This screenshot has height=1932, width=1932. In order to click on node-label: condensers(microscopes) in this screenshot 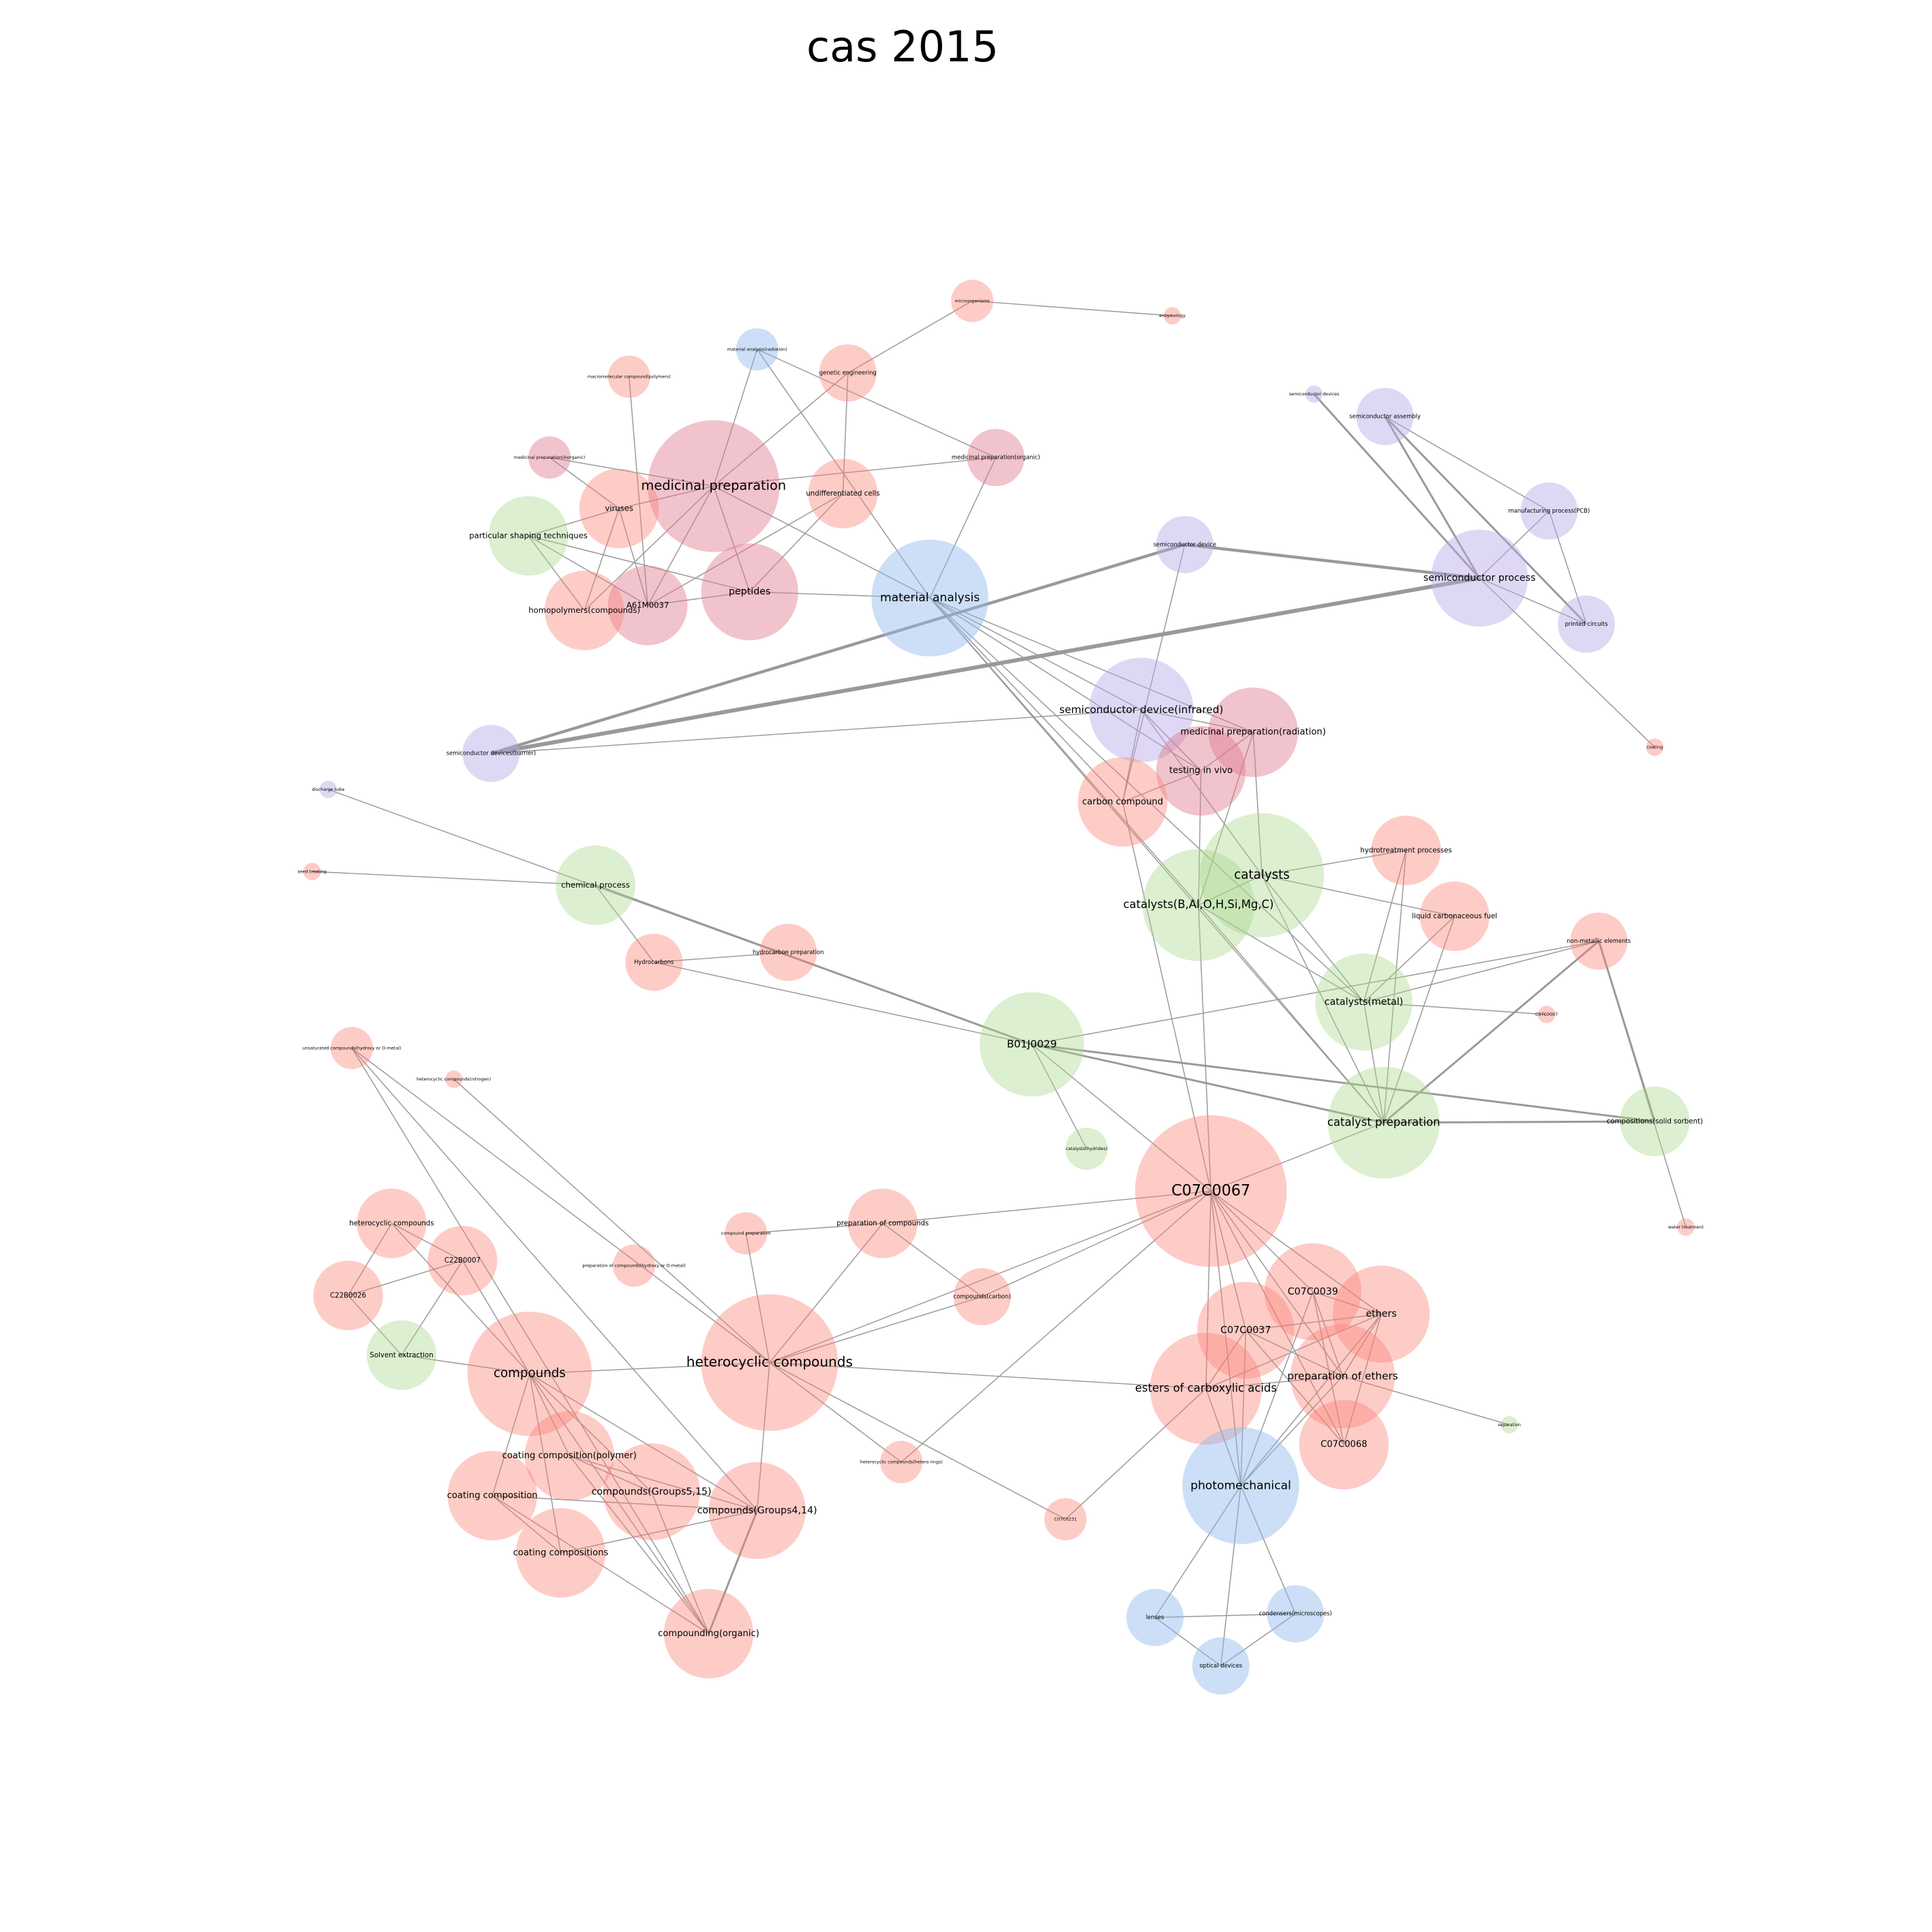, I will do `click(1295, 1613)`.